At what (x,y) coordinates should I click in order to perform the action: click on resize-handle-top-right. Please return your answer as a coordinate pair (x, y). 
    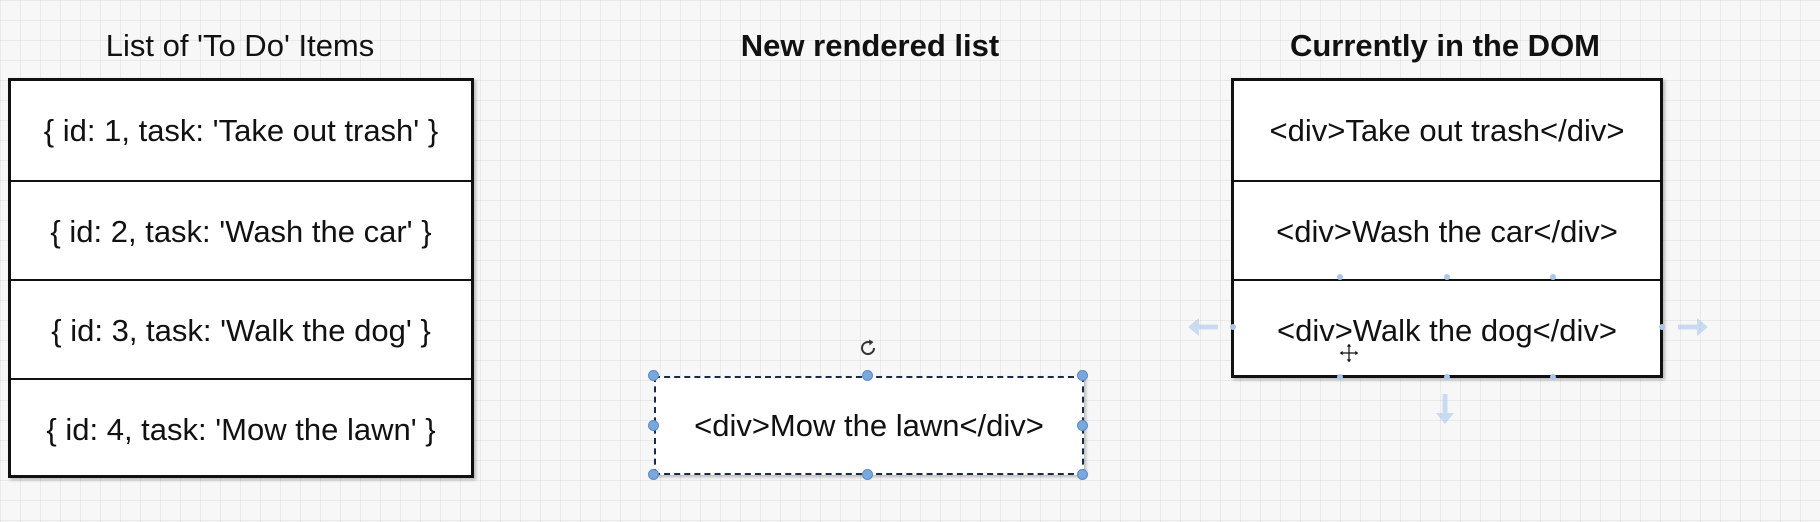
    Looking at the image, I should click on (1082, 375).